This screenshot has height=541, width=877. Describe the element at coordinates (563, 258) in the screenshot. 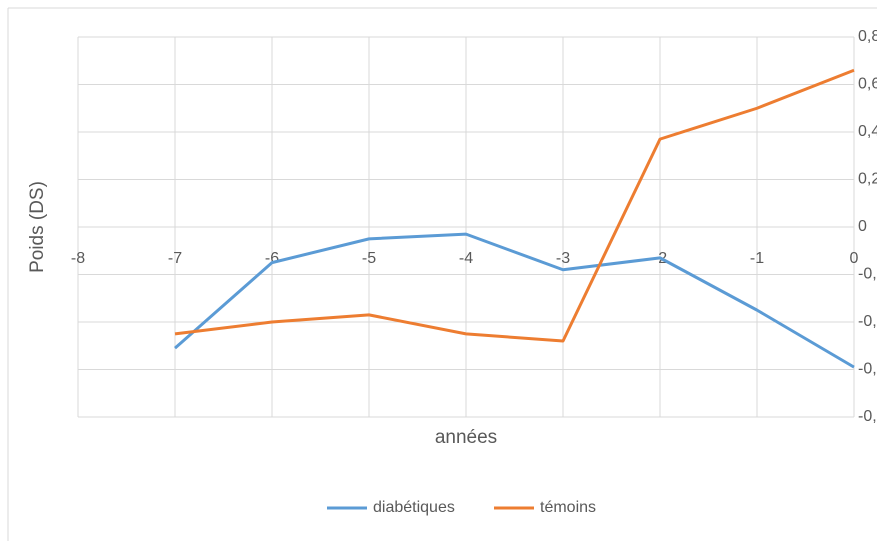

I see `x-tick-label: -3` at that location.